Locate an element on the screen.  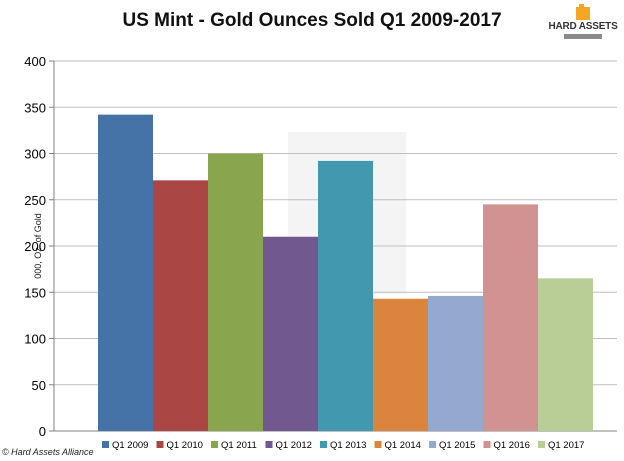
legend-label: Q1 2010 is located at coordinates (185, 445).